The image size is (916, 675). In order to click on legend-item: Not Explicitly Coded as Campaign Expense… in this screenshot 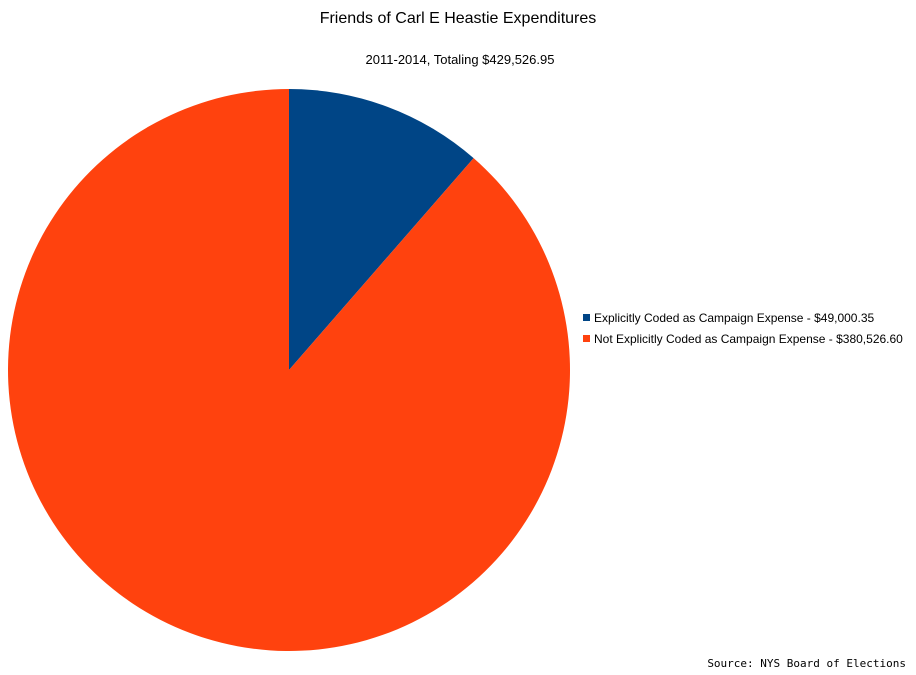, I will do `click(743, 338)`.